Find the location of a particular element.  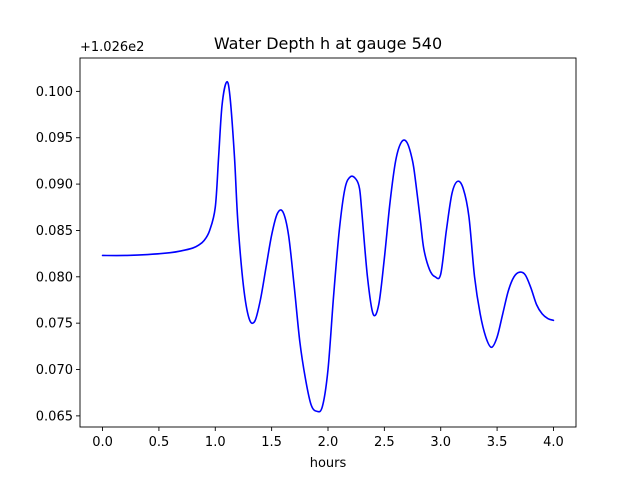

y-tick-label: 0.090 is located at coordinates (54, 185).